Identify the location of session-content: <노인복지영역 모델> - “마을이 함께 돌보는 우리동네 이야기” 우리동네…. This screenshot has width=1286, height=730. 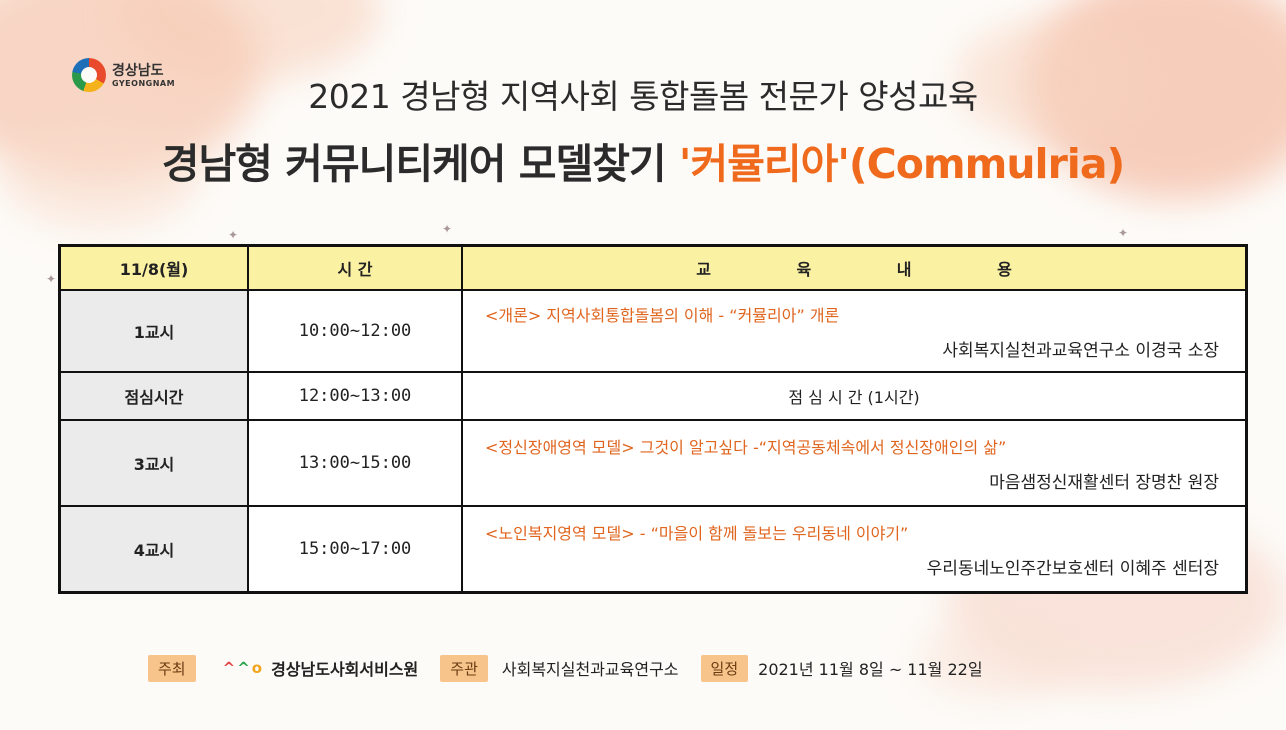
(853, 549).